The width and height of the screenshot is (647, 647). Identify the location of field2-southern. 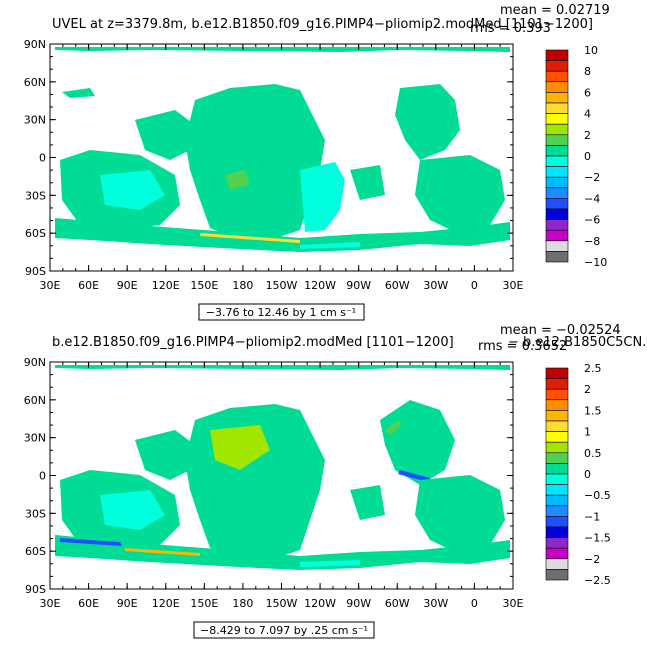
(282, 552).